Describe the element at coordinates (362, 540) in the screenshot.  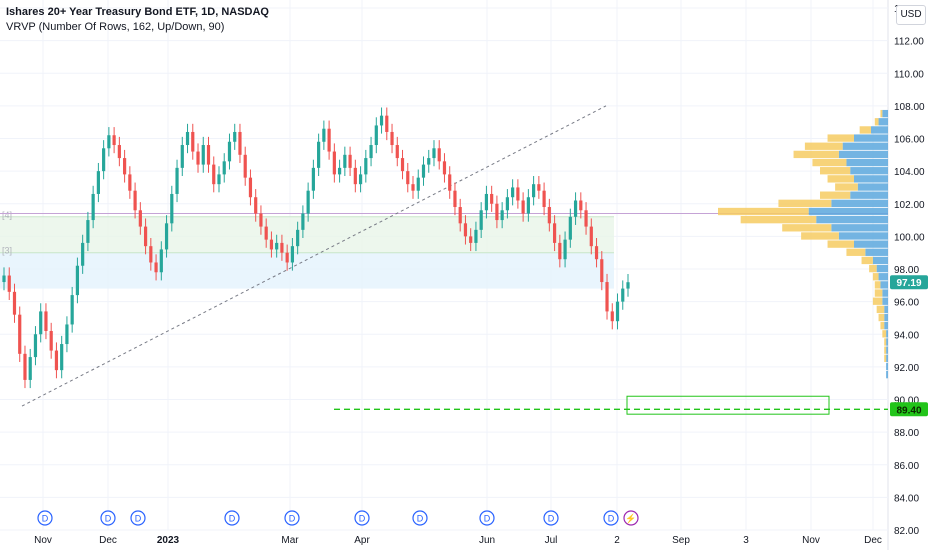
I see `x-tick-label: Apr` at that location.